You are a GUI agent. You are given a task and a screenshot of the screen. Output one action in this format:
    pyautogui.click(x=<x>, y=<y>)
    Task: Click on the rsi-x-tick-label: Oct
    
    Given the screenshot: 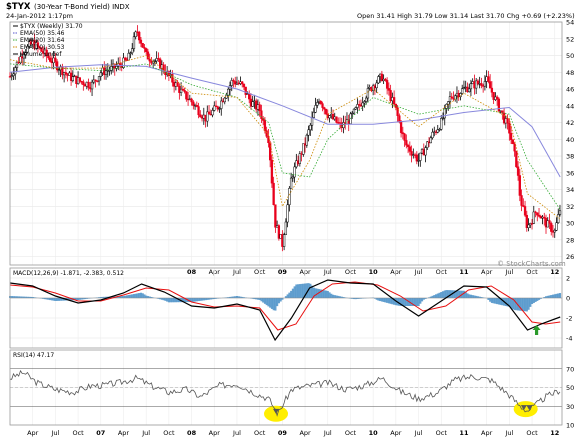 What is the action you would take?
    pyautogui.click(x=532, y=433)
    